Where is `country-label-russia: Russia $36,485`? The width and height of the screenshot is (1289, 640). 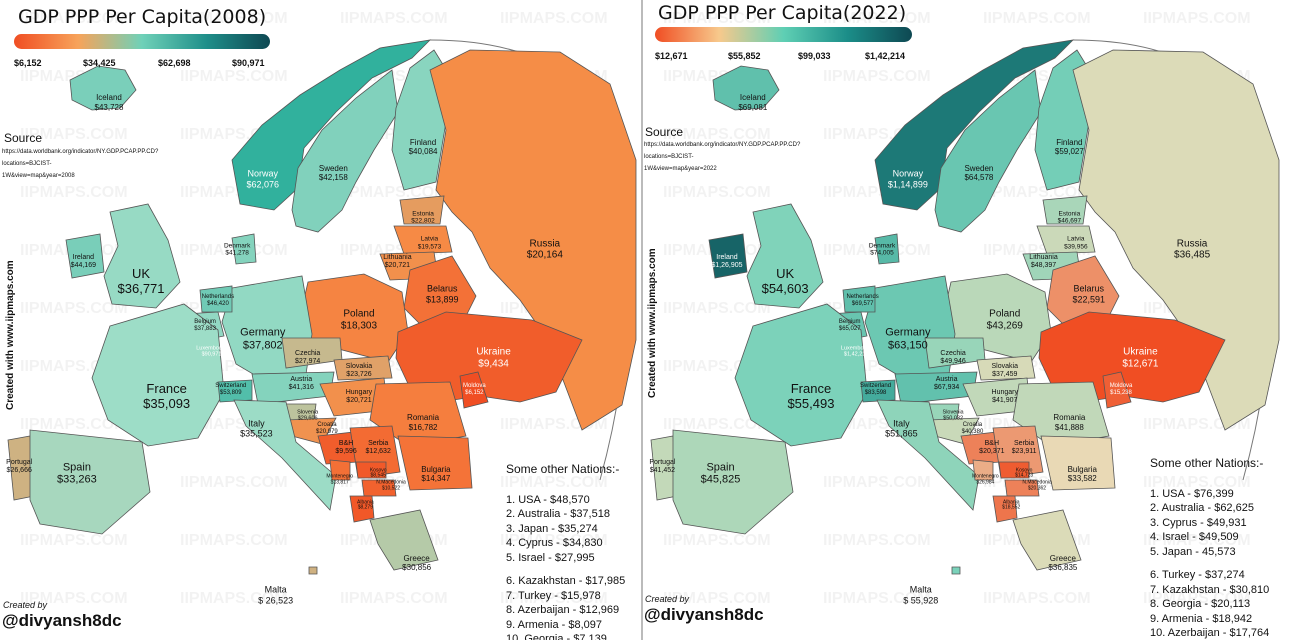 country-label-russia: Russia $36,485 is located at coordinates (1192, 249).